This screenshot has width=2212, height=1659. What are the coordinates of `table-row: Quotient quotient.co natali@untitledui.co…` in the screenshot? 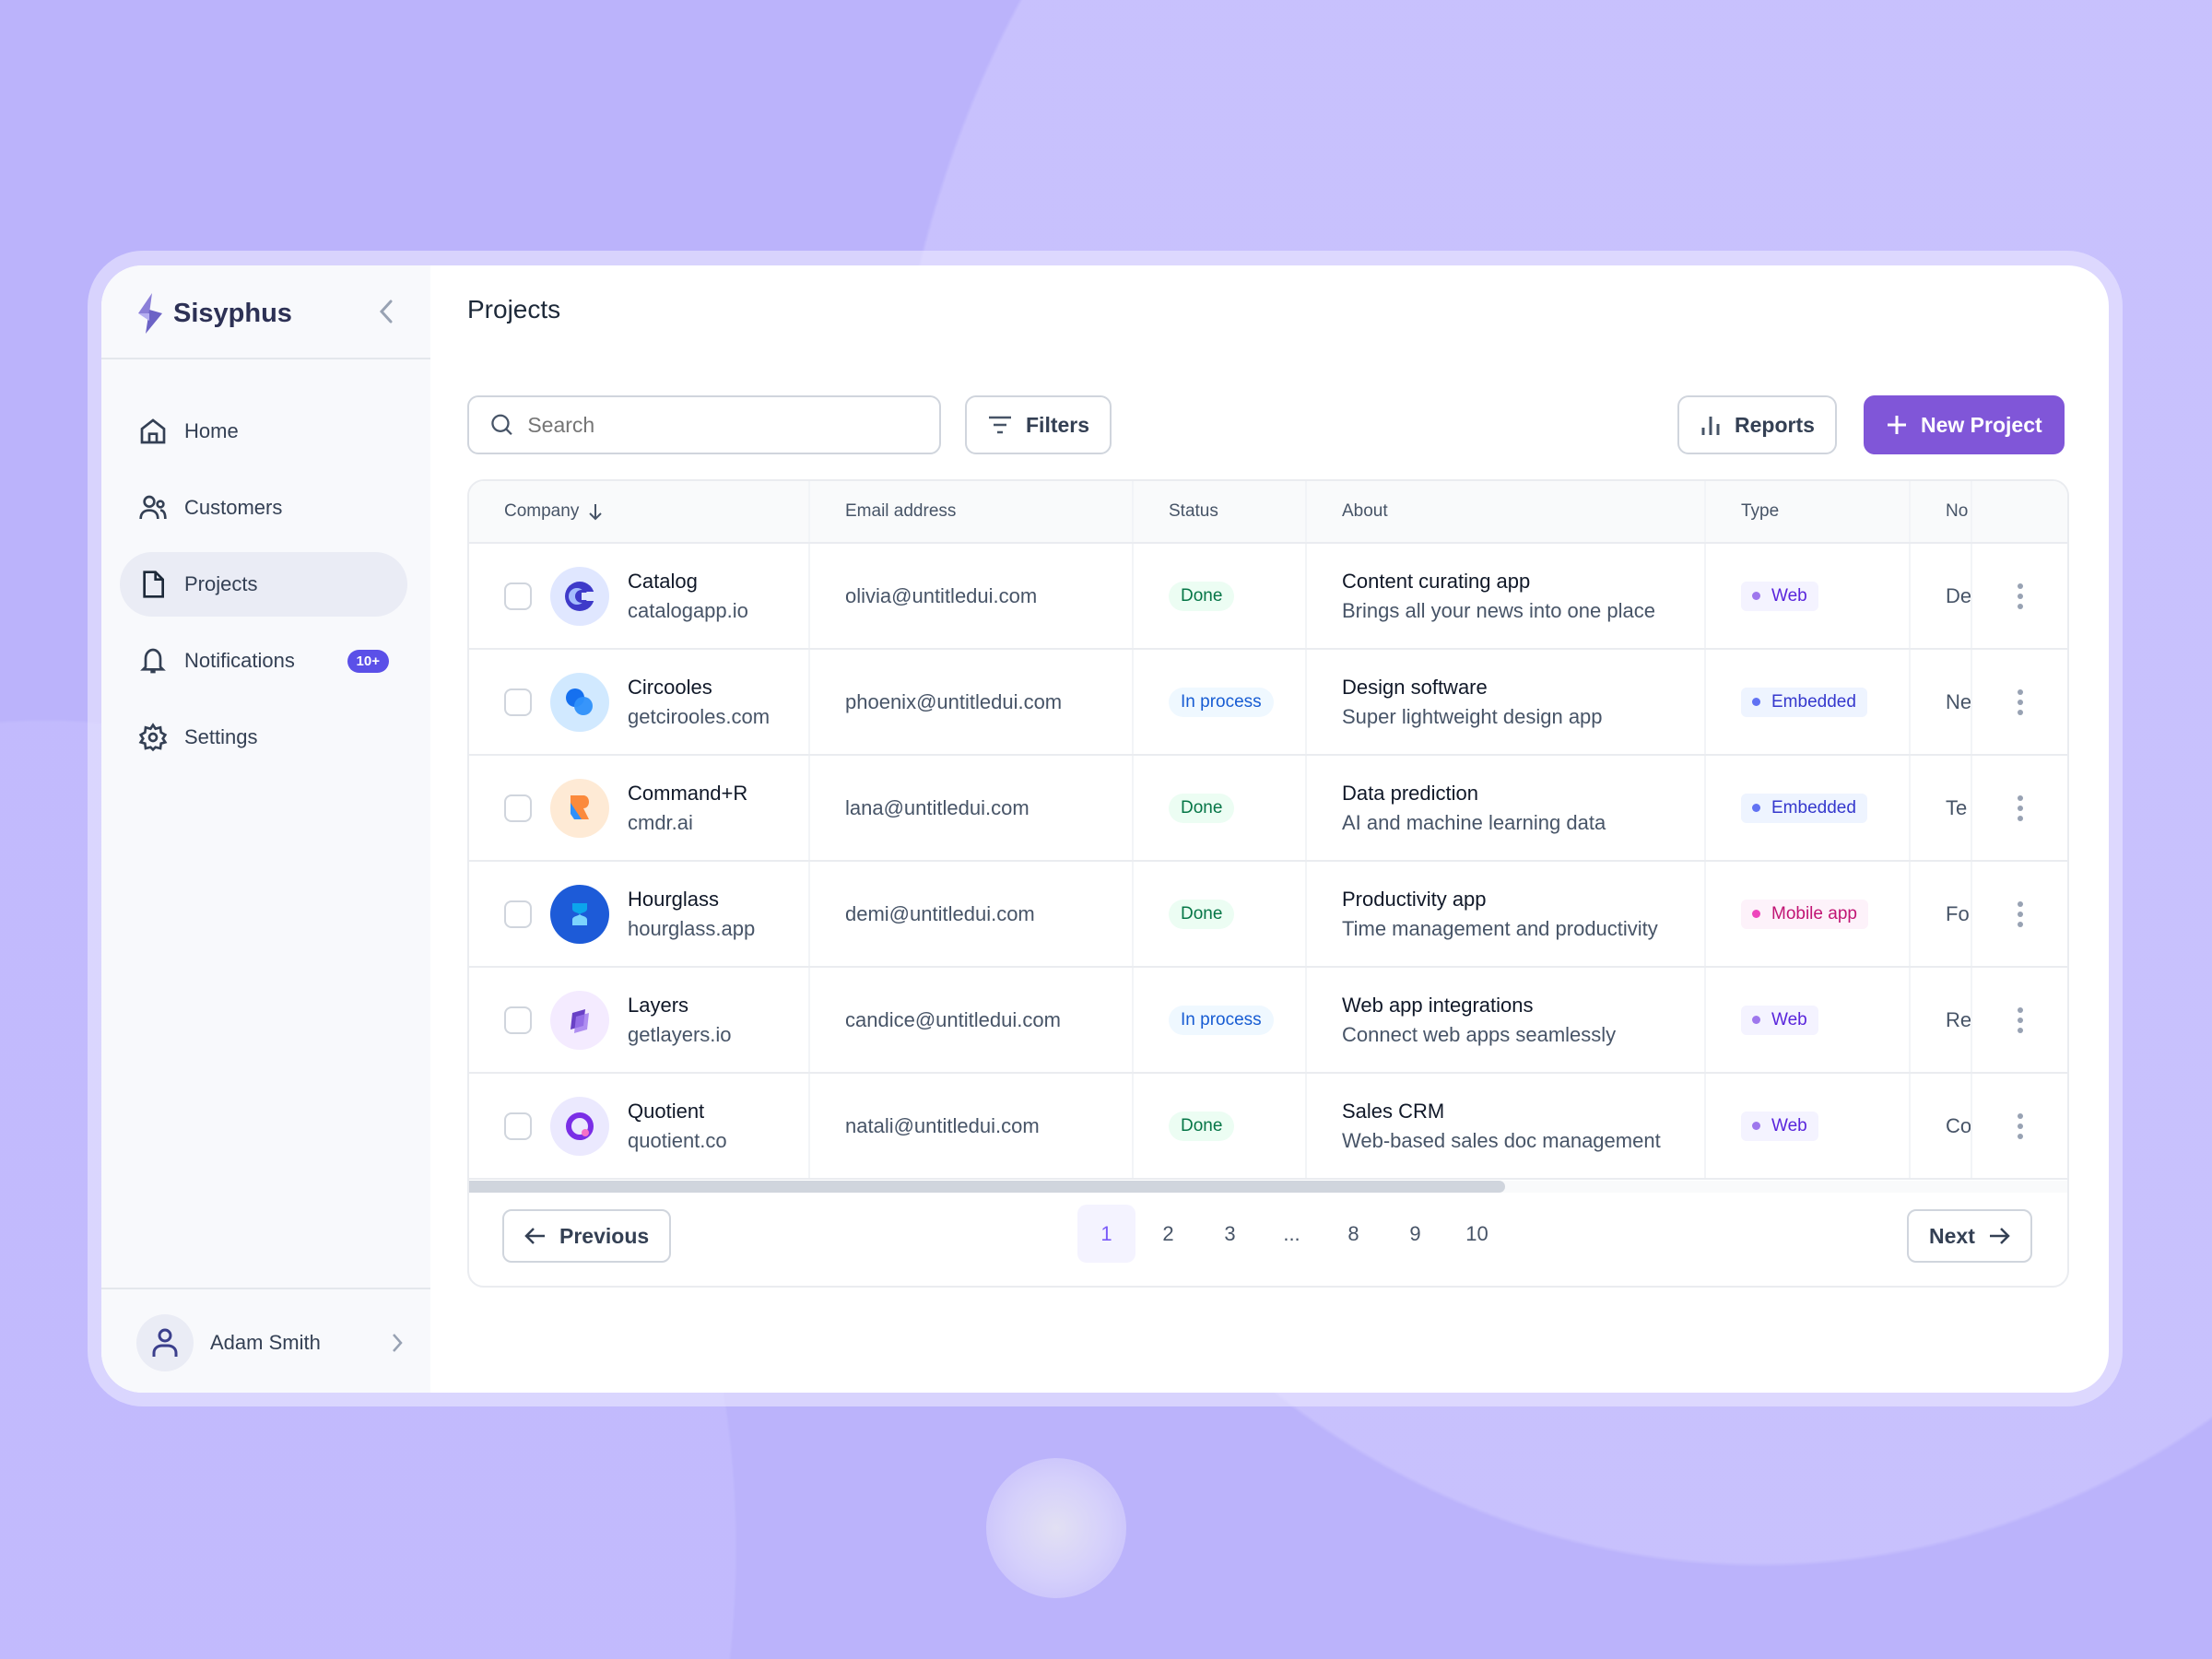 It's located at (1268, 1127).